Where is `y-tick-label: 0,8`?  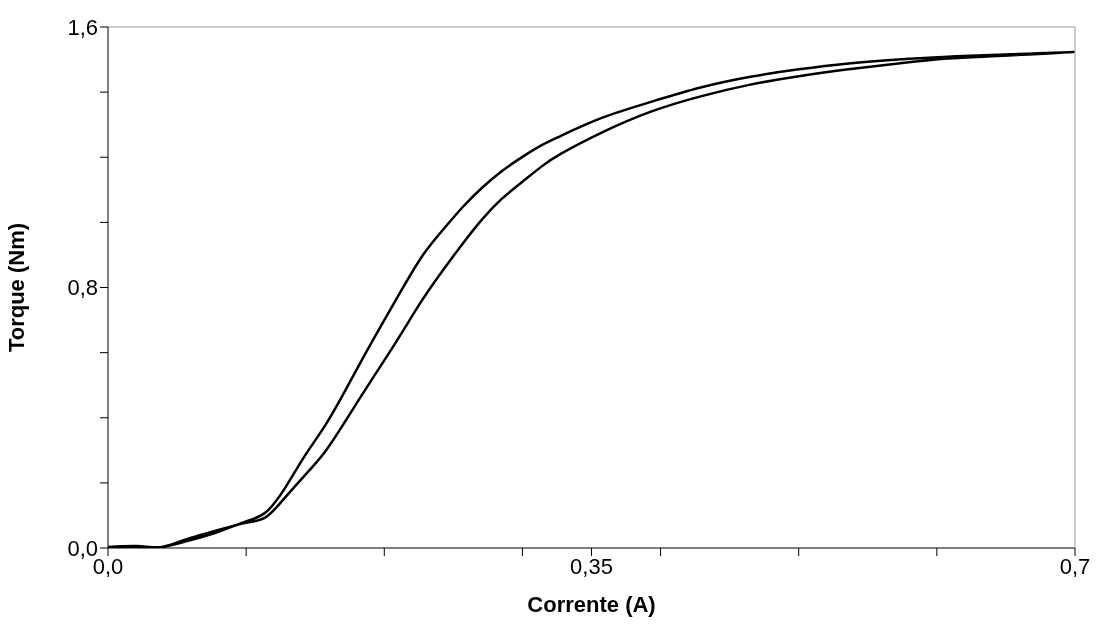 y-tick-label: 0,8 is located at coordinates (82, 288).